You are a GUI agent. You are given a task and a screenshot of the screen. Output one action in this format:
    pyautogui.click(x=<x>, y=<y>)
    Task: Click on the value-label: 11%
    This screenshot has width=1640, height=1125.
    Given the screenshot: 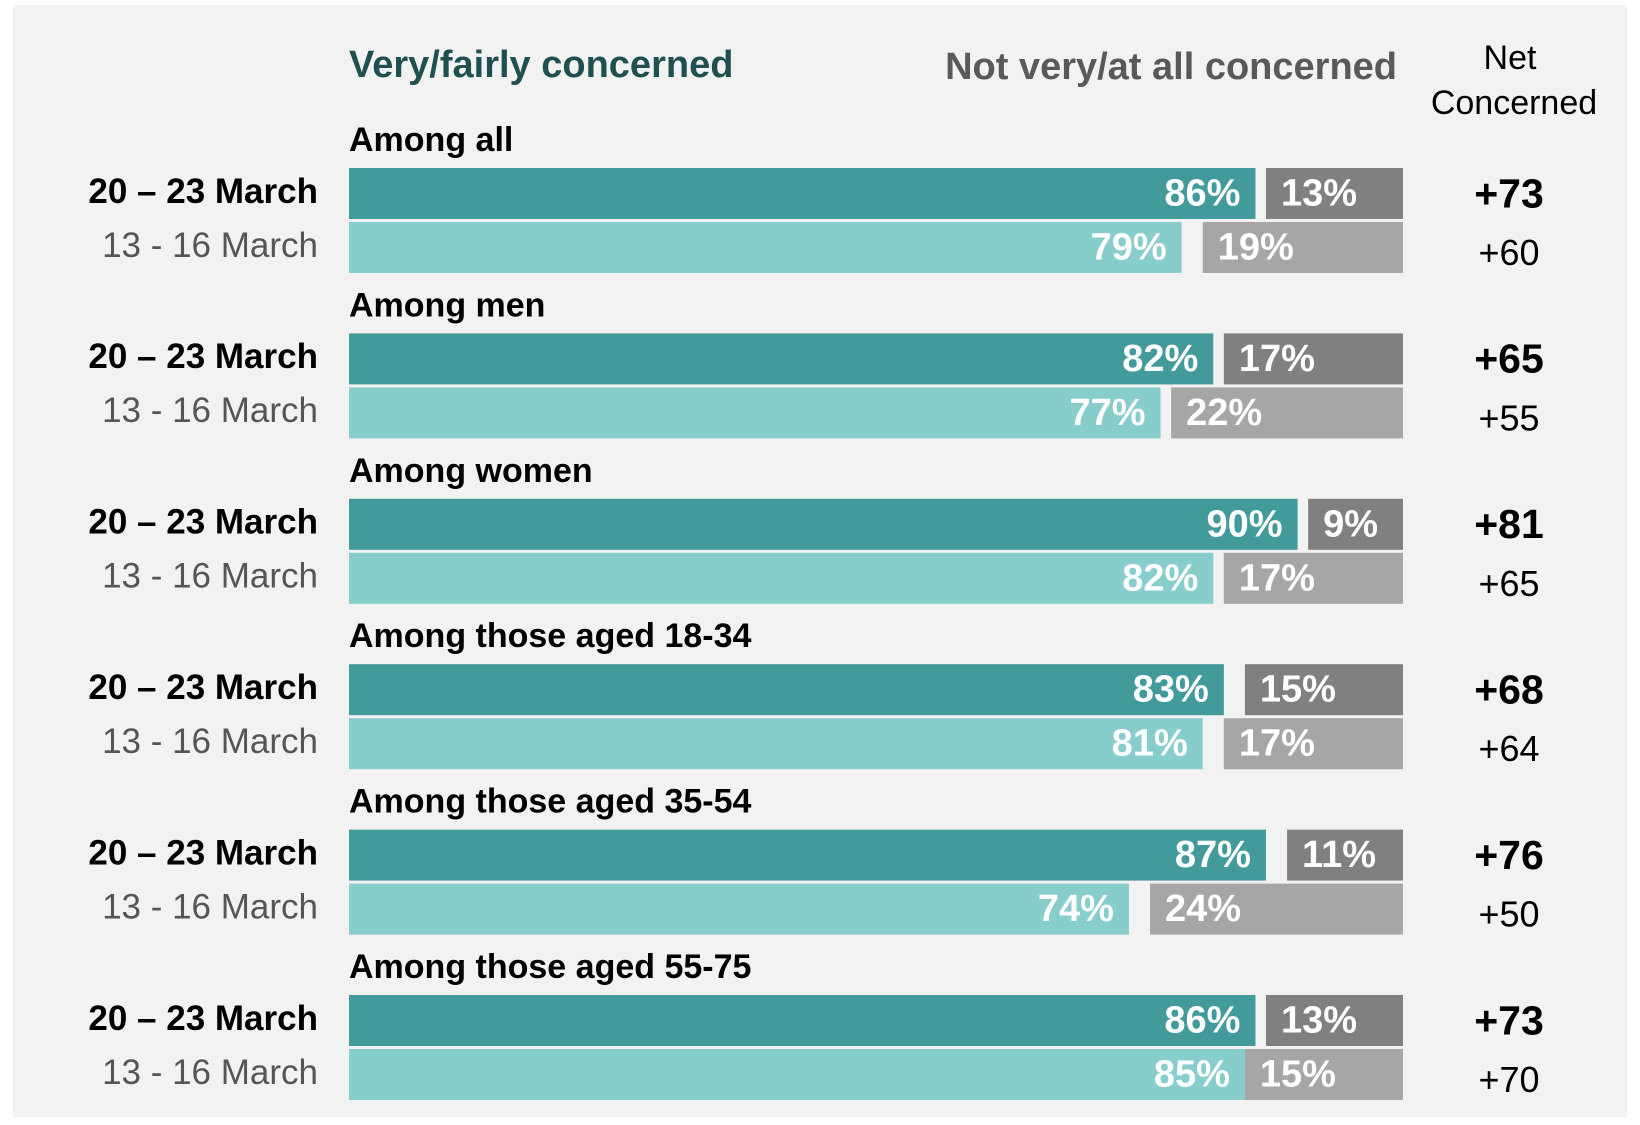 What is the action you would take?
    pyautogui.click(x=1339, y=855)
    